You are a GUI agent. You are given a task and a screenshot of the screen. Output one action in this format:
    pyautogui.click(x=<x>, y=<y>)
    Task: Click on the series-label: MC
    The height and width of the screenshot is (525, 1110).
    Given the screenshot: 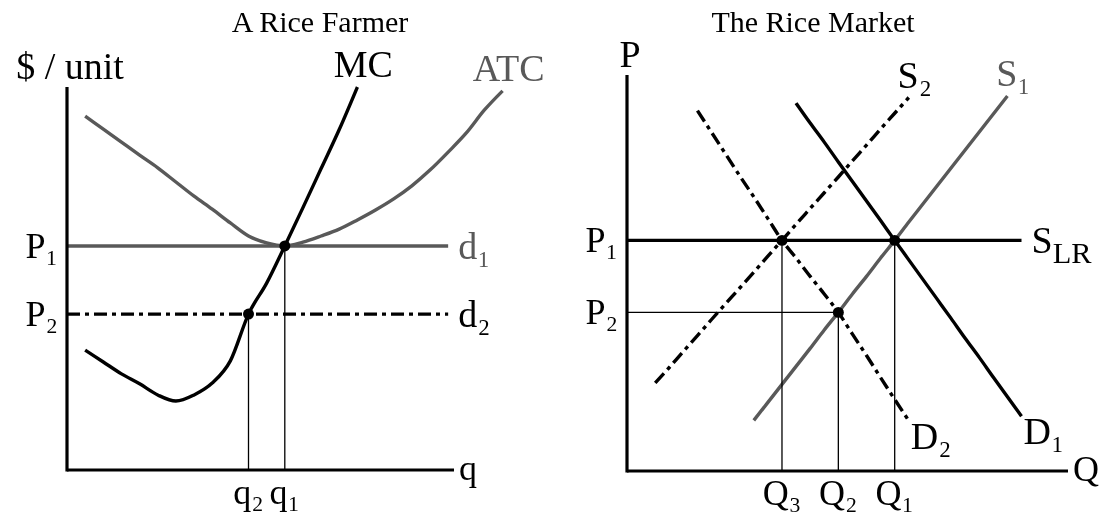 What is the action you would take?
    pyautogui.click(x=363, y=64)
    